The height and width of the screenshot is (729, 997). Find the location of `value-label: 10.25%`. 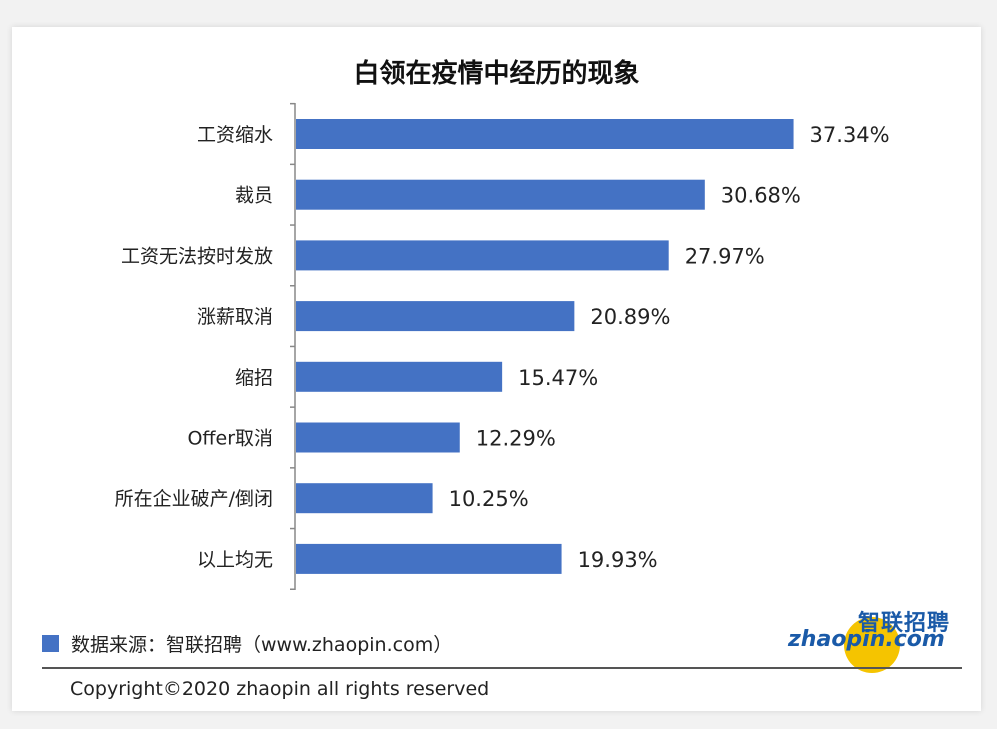

value-label: 10.25% is located at coordinates (489, 499).